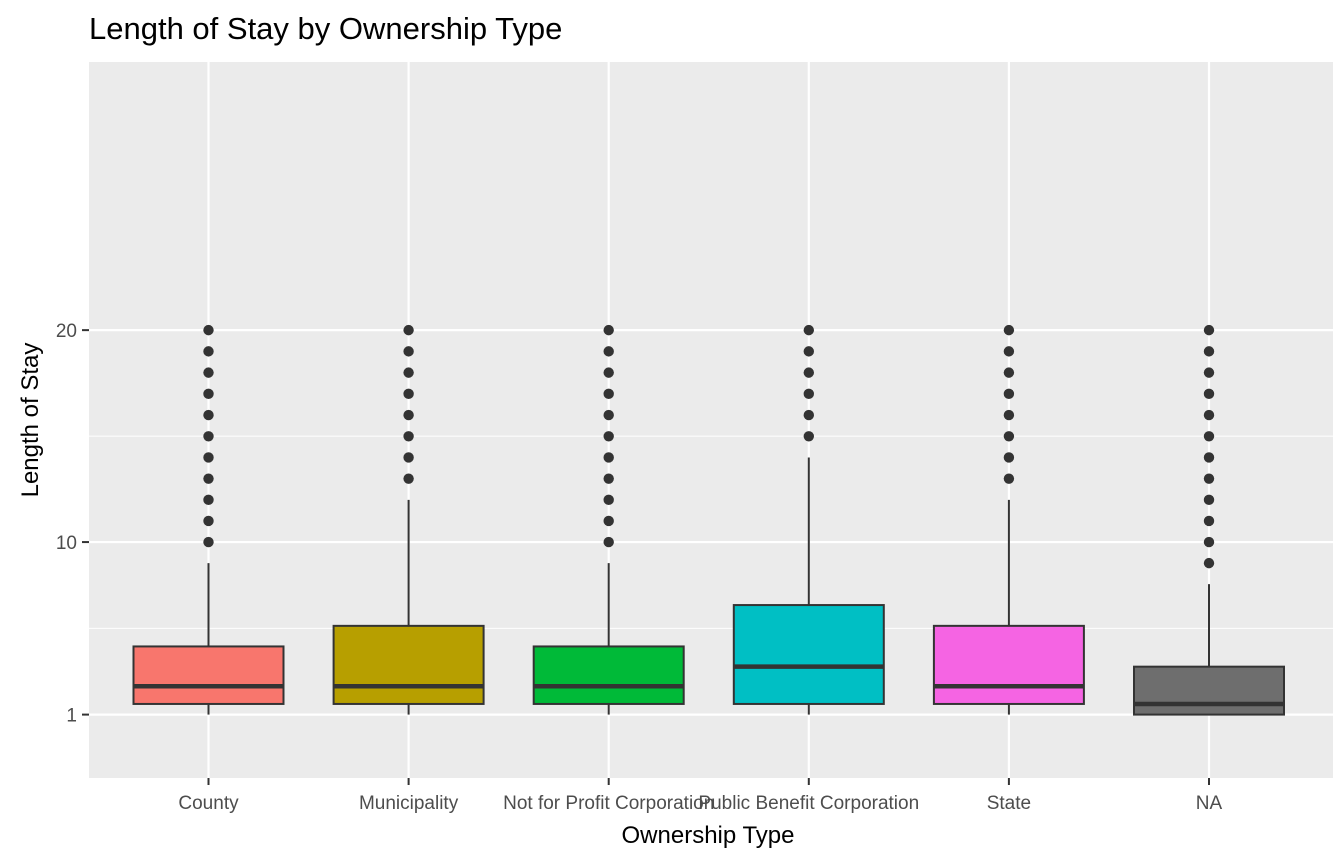 The image size is (1344, 864). What do you see at coordinates (208, 803) in the screenshot?
I see `x-tick-label: County` at bounding box center [208, 803].